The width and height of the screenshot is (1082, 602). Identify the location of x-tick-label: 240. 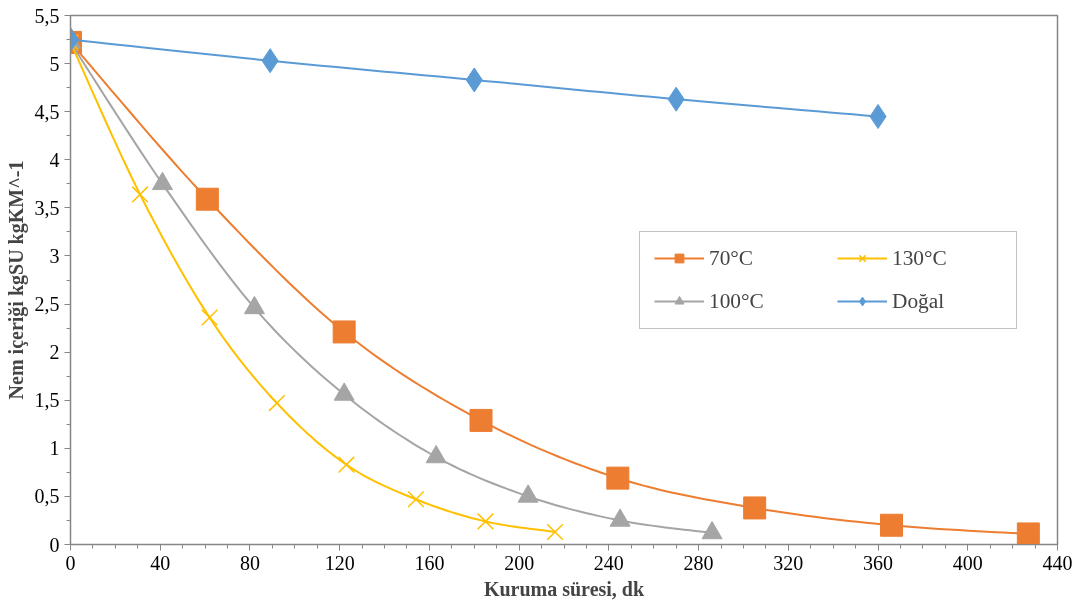
(608, 562).